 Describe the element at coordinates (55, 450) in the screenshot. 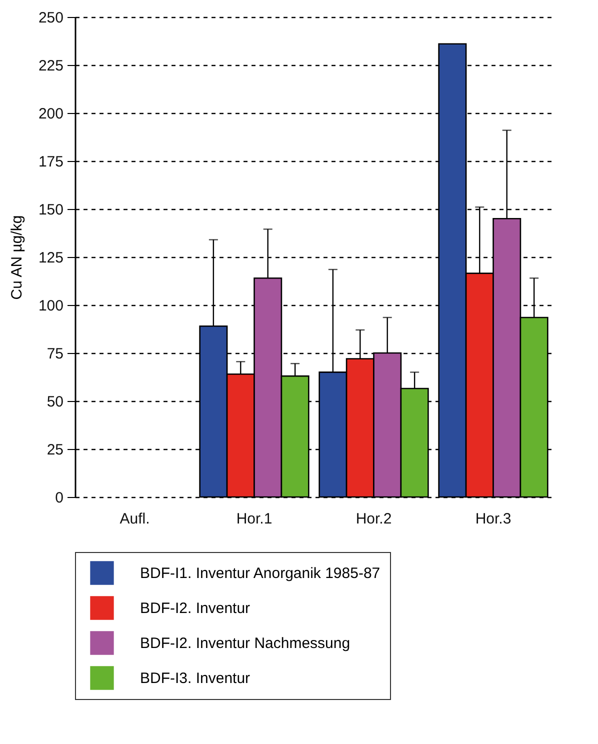

I see `y-tick-label: 25` at that location.